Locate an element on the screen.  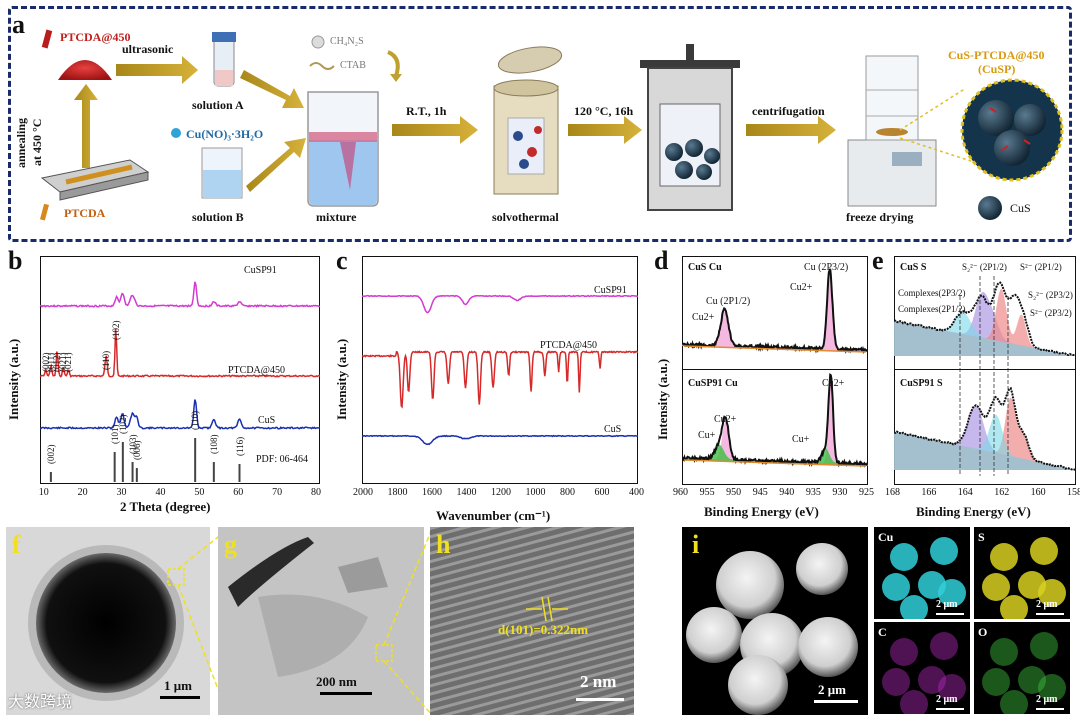
xps-cu-bottom-label-1: Cu+ is located at coordinates (707, 435).